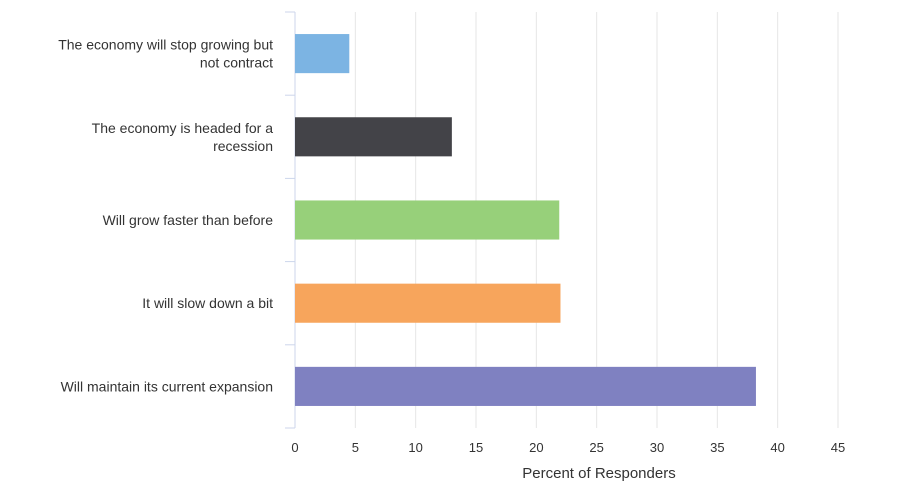 This screenshot has height=484, width=900. What do you see at coordinates (290, 220) in the screenshot?
I see `y-axis` at bounding box center [290, 220].